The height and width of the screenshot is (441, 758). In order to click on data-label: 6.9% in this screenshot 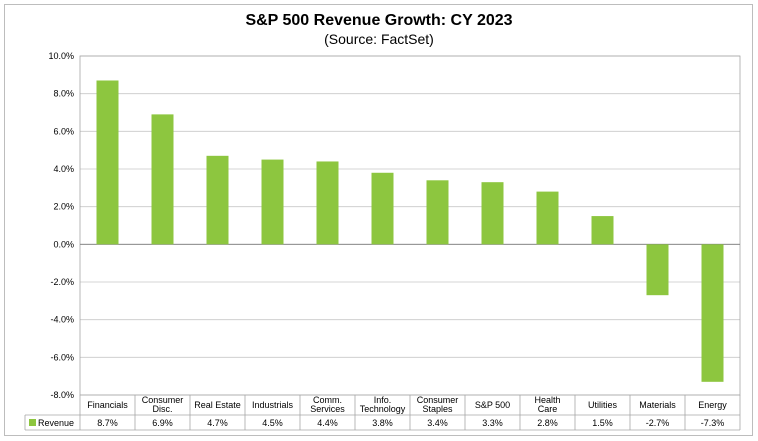, I will do `click(162, 423)`.